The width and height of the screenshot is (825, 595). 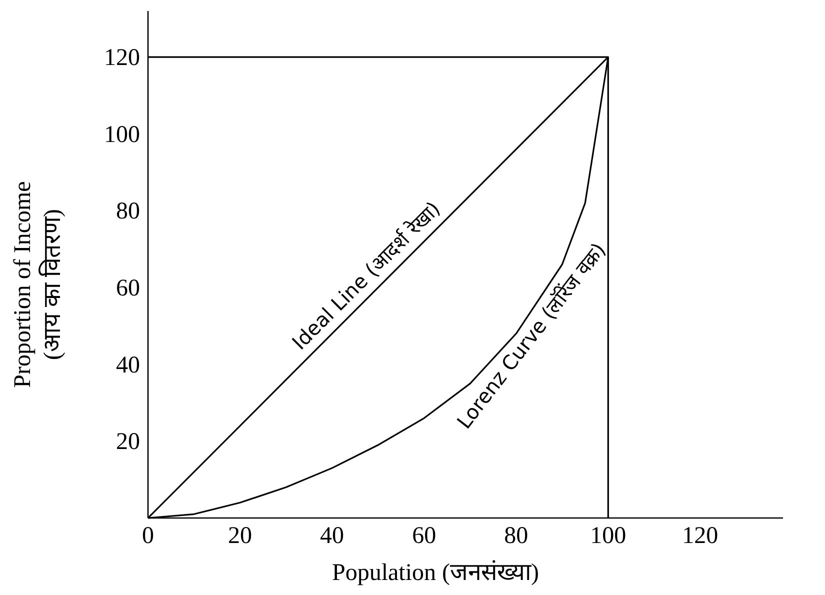 What do you see at coordinates (608, 536) in the screenshot?
I see `x-tick-label: 100` at bounding box center [608, 536].